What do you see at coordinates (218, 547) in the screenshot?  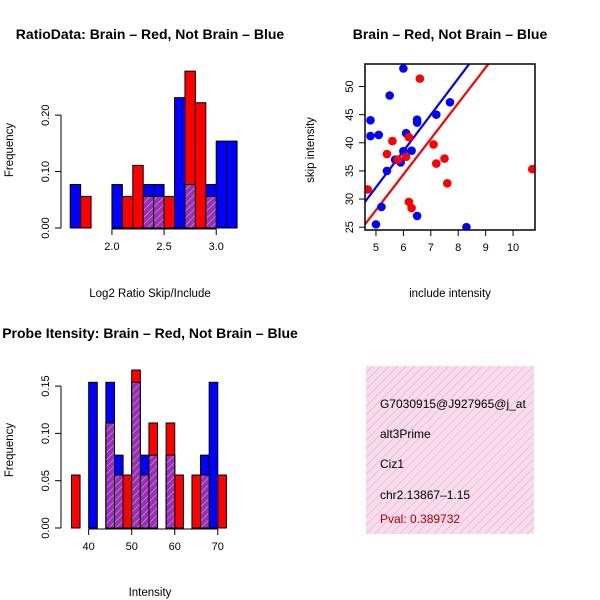 I see `intensity-histogram-x-tick-label: 70` at bounding box center [218, 547].